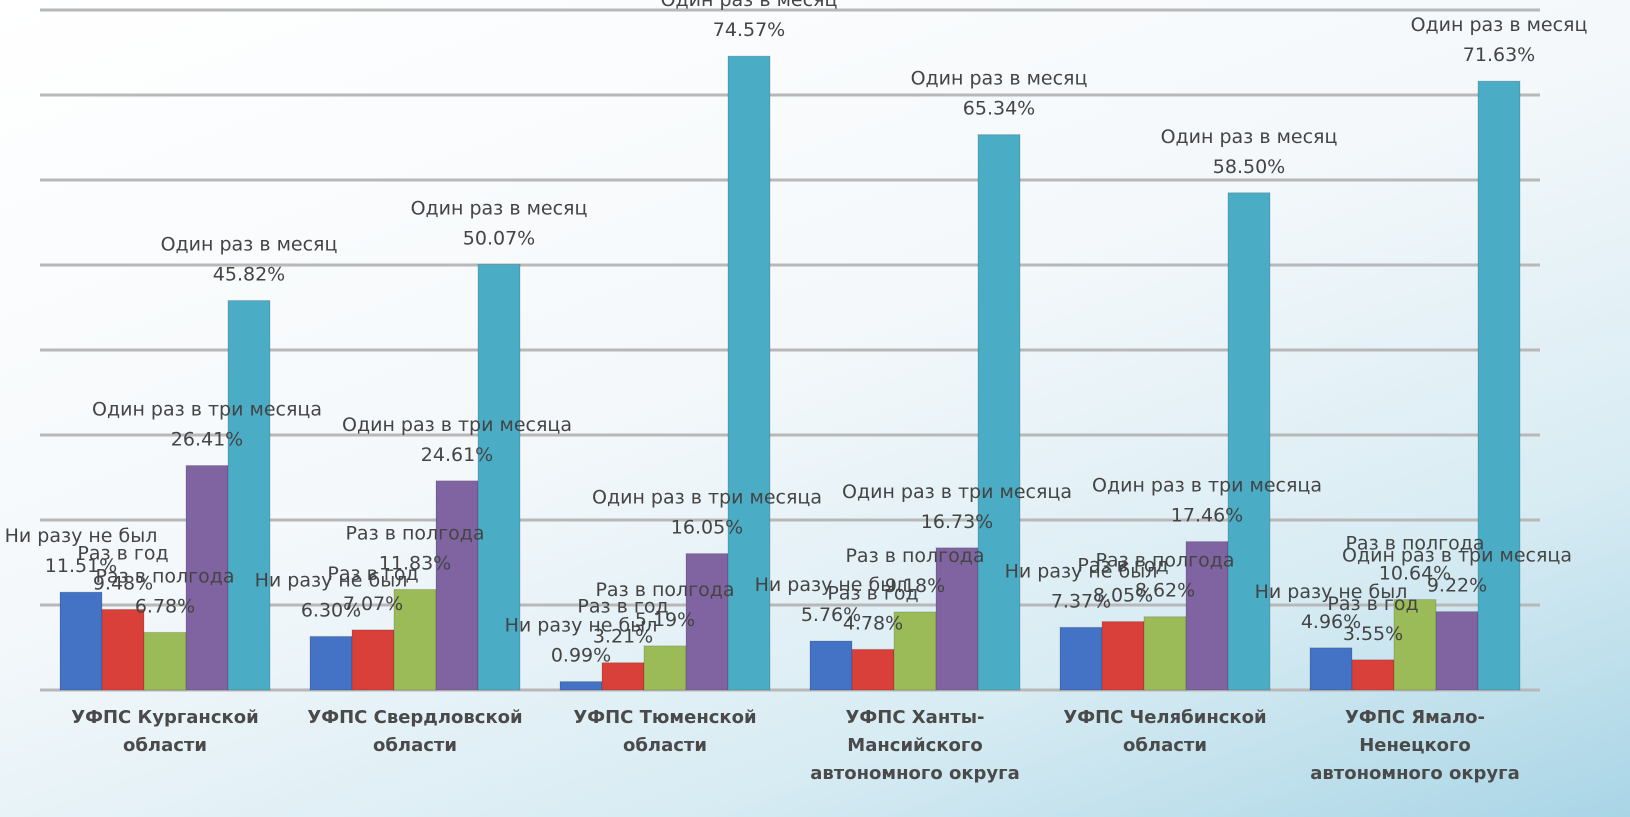 This screenshot has height=817, width=1630. What do you see at coordinates (999, 109) in the screenshot?
I see `label-value: 65.34%` at bounding box center [999, 109].